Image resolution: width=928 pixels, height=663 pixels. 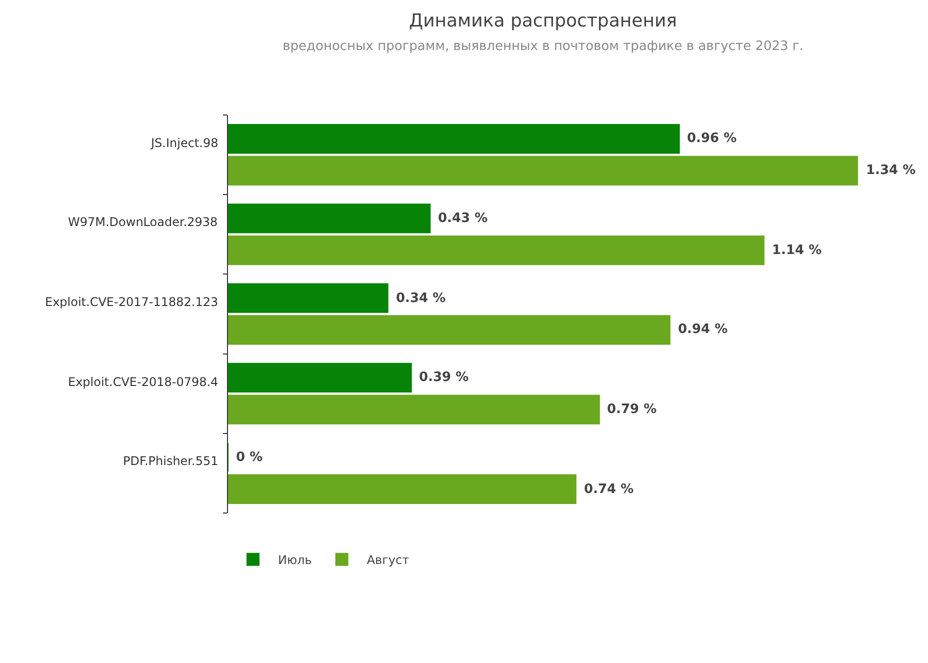 What do you see at coordinates (170, 461) in the screenshot?
I see `y-tick-label: PDF.Phisher.551` at bounding box center [170, 461].